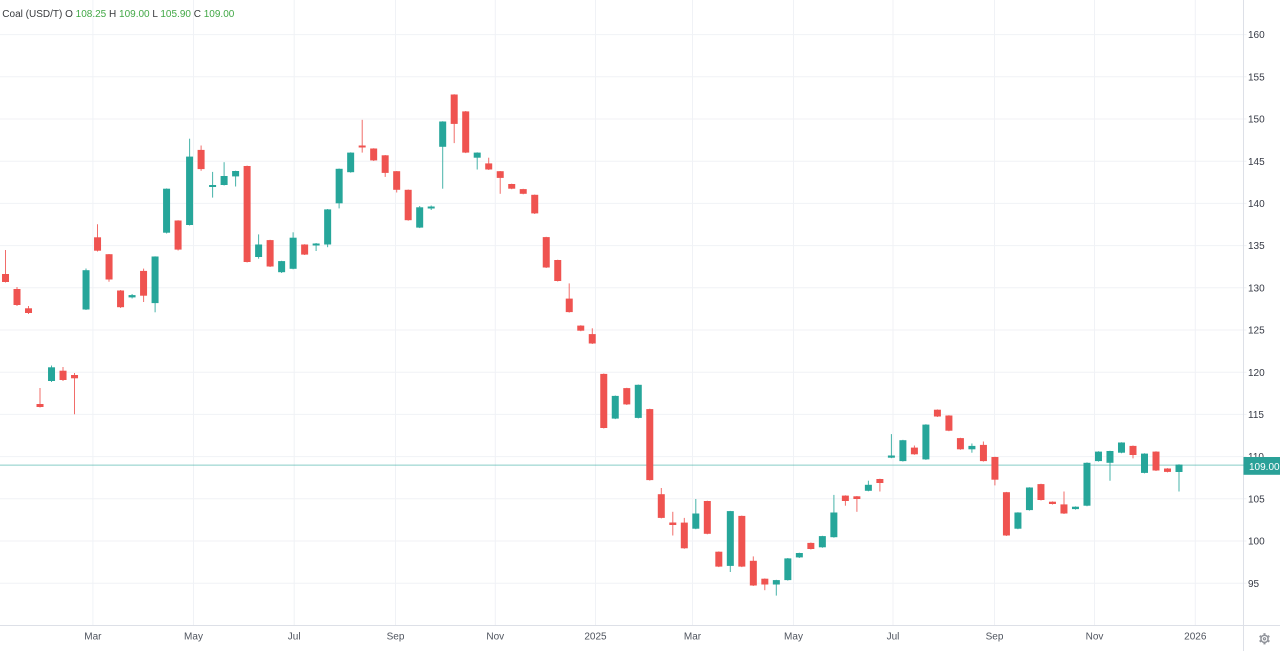  I want to click on svg-text: 105, so click(1256, 499).